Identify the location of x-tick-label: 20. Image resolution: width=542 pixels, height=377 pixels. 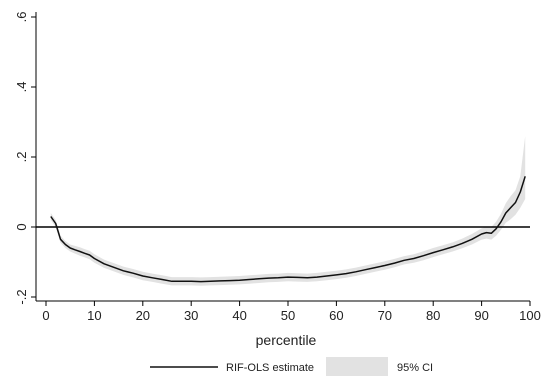
(143, 315).